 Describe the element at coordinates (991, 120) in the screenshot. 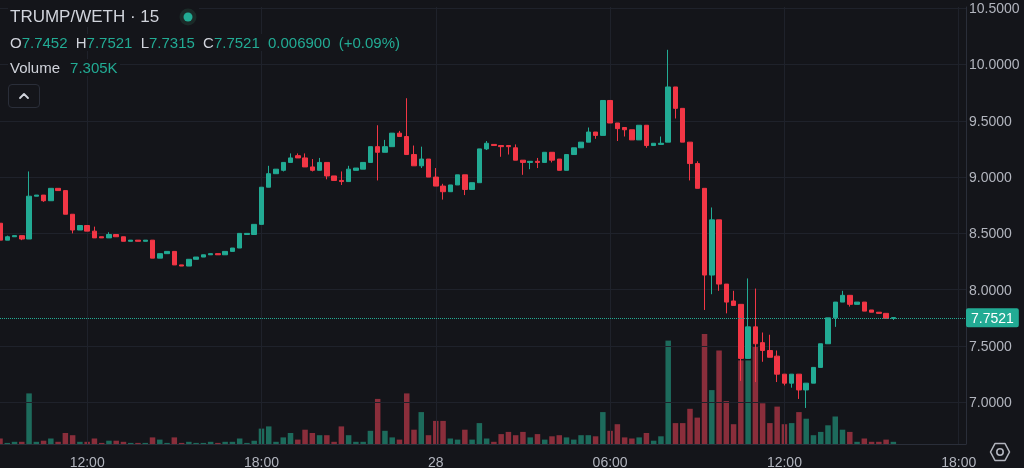

I see `y-tick-label: 9.5000` at that location.